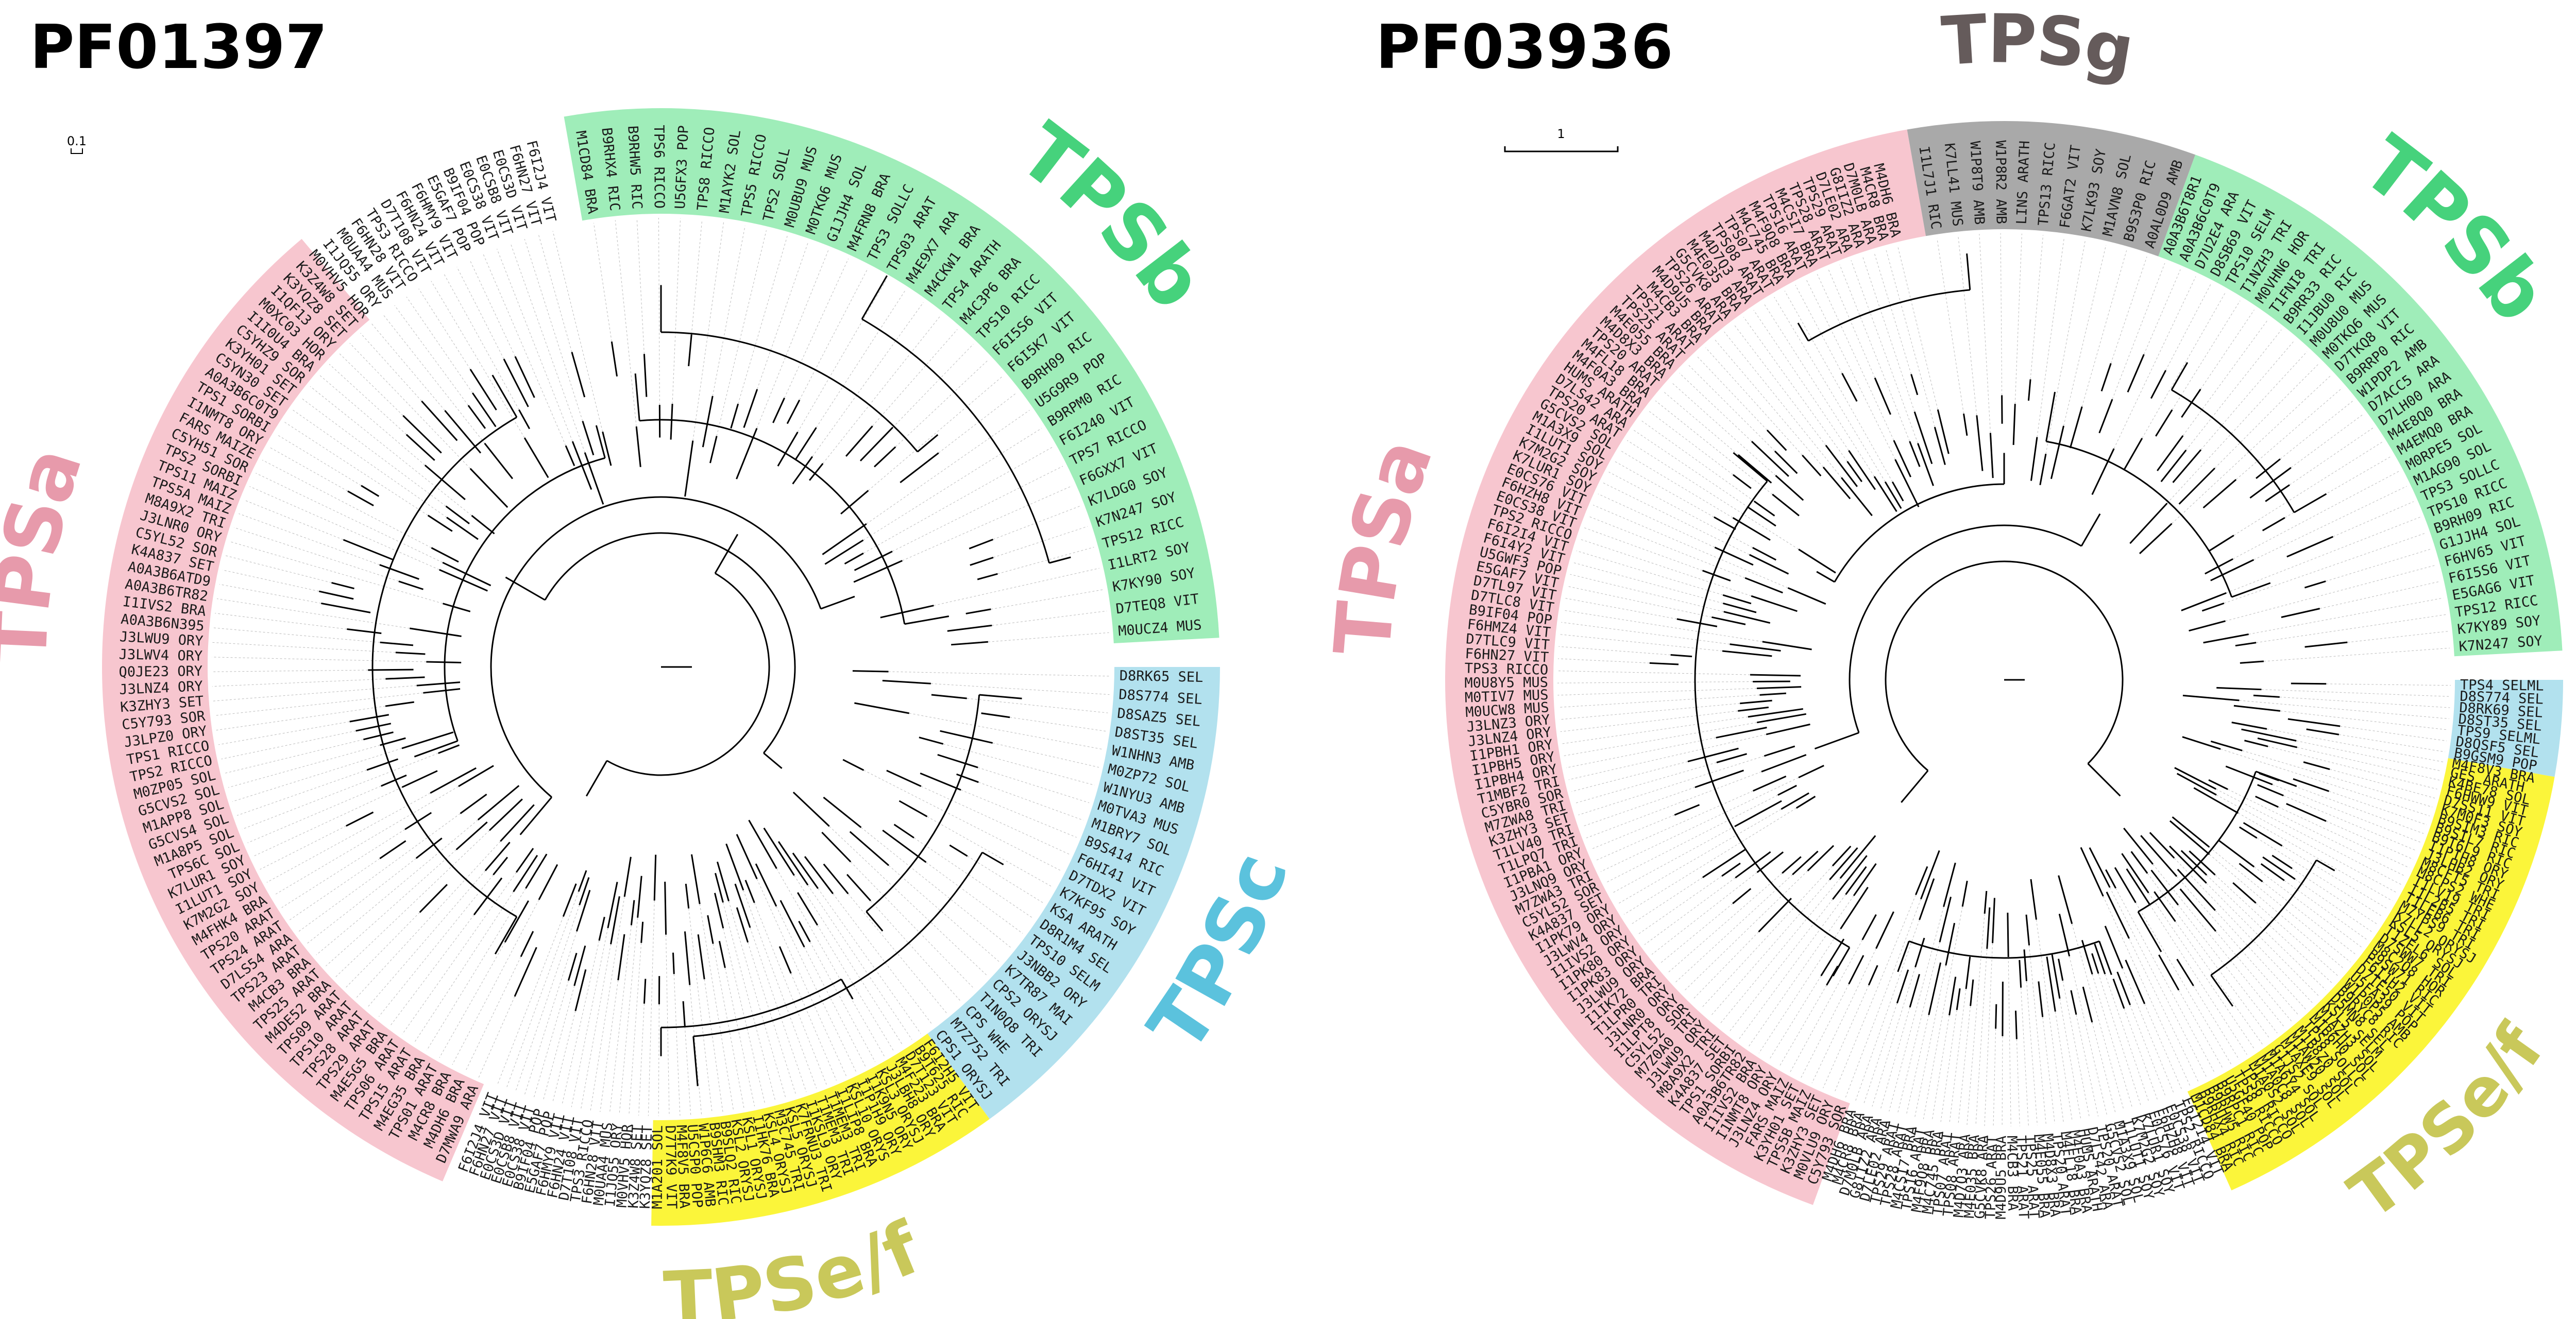  What do you see at coordinates (1524, 47) in the screenshot?
I see `panel-title-right: PF03936` at bounding box center [1524, 47].